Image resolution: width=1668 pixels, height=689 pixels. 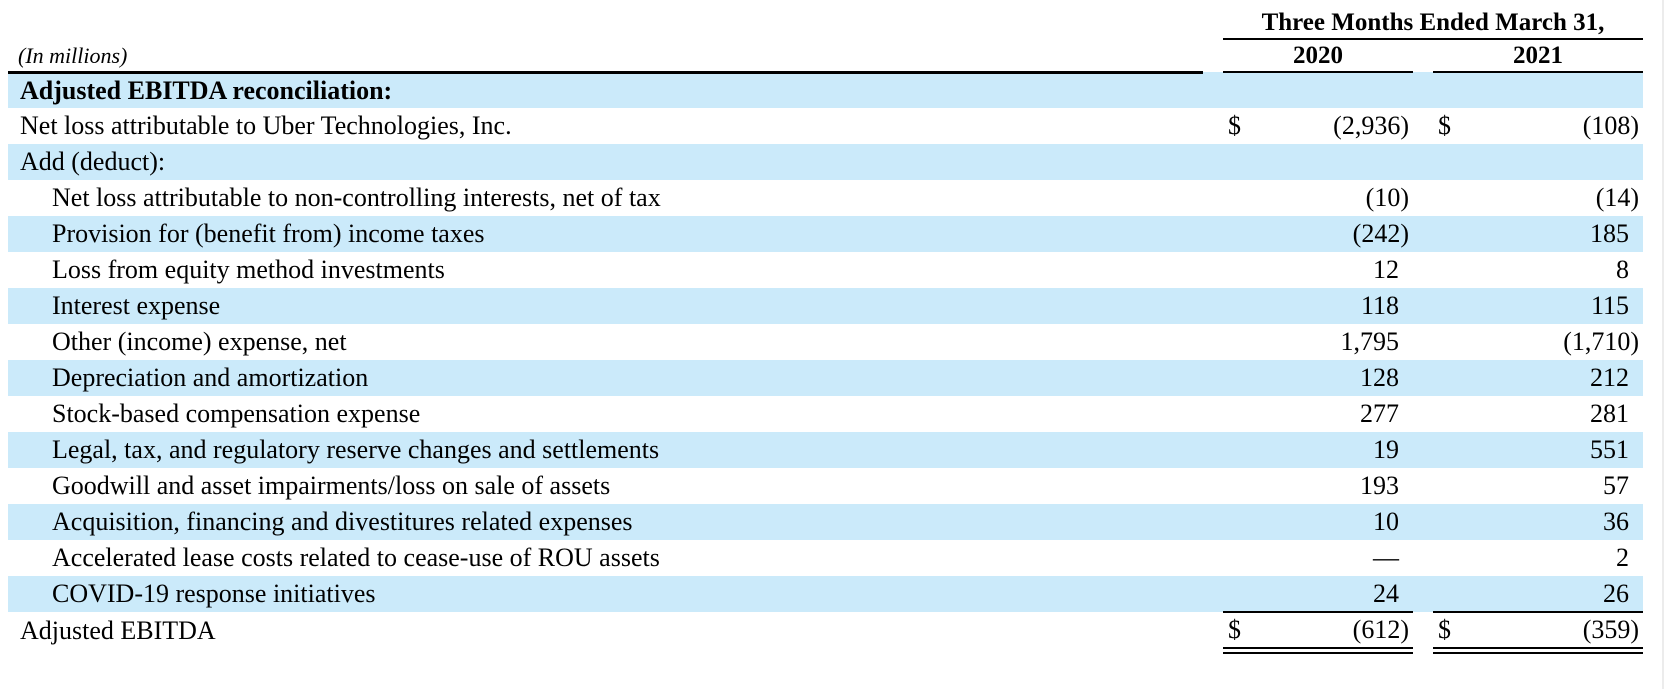 What do you see at coordinates (1538, 522) in the screenshot?
I see `value-2021: 36` at bounding box center [1538, 522].